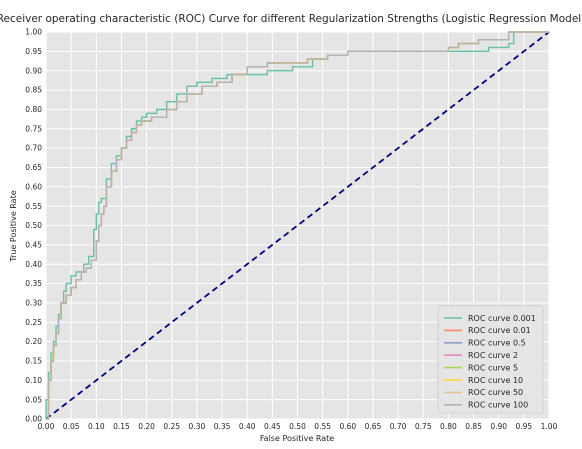  I want to click on legend-label: ROC curve 0.001, so click(502, 318).